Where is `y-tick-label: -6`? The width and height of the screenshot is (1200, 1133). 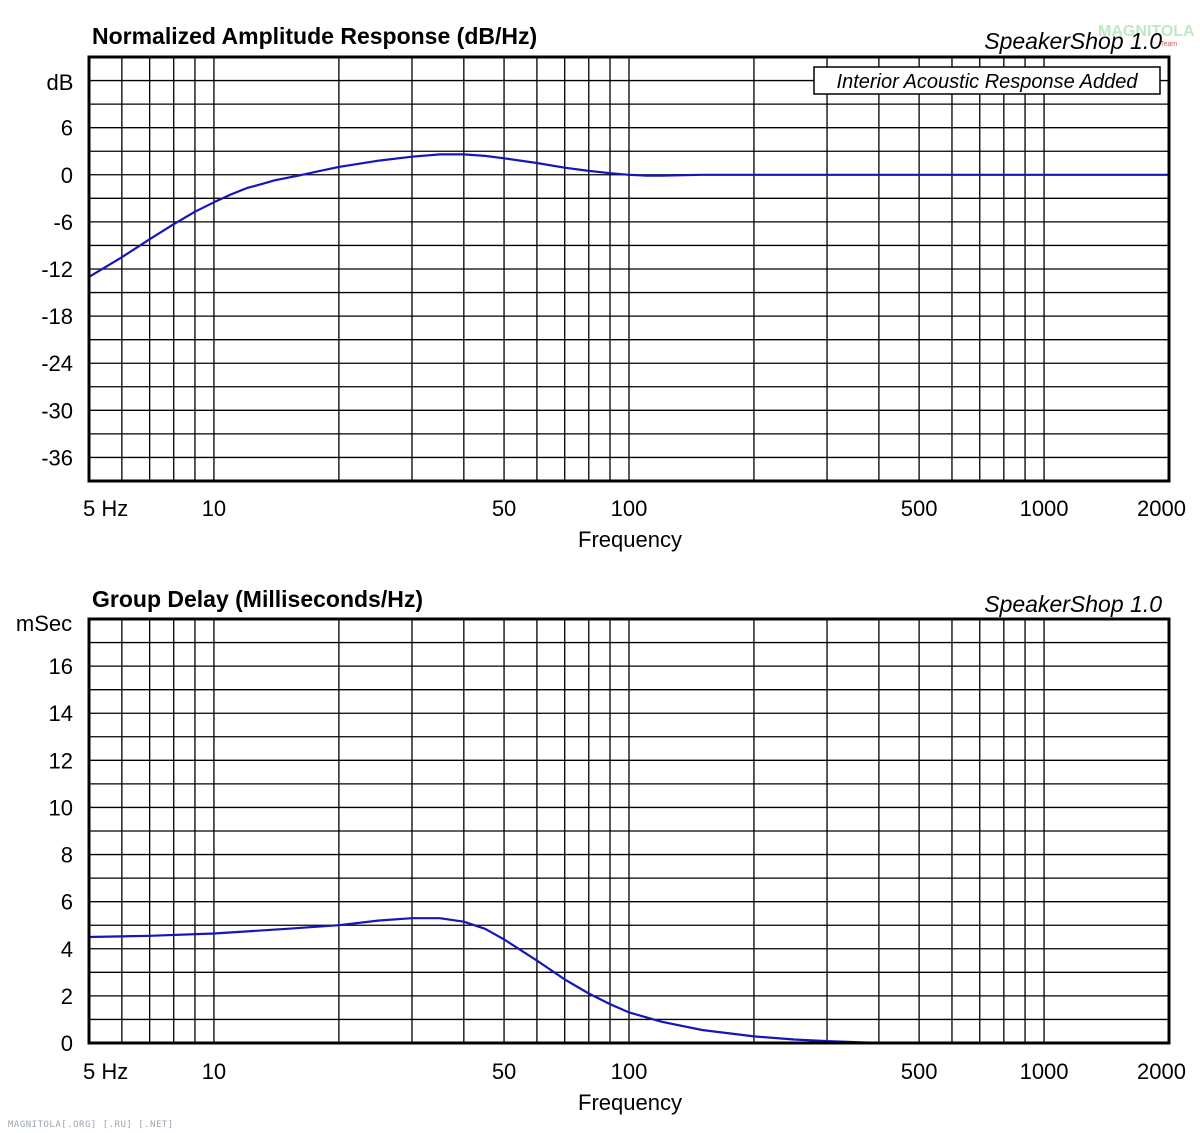
y-tick-label: -6 is located at coordinates (63, 222).